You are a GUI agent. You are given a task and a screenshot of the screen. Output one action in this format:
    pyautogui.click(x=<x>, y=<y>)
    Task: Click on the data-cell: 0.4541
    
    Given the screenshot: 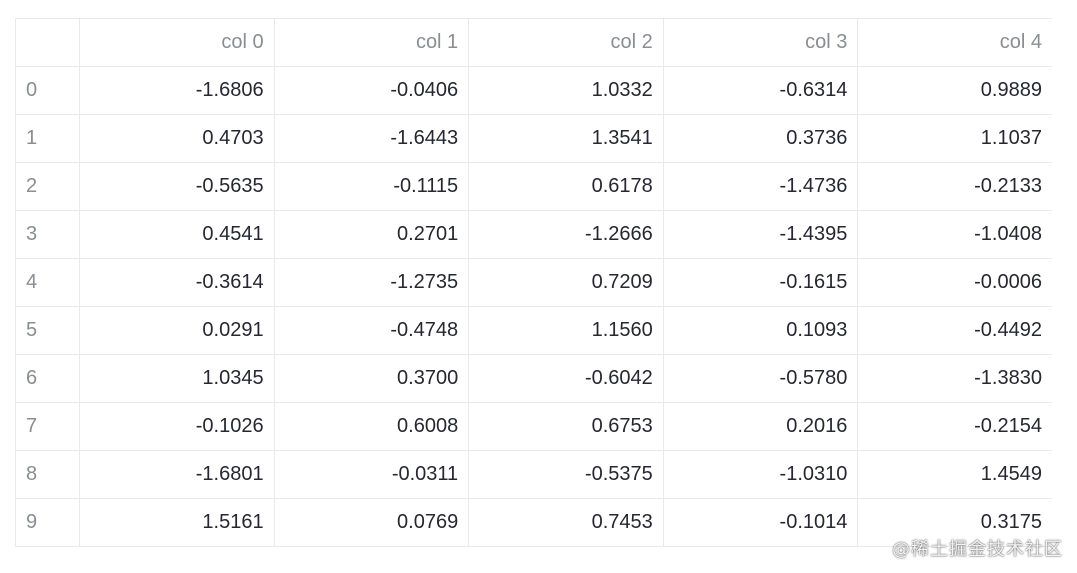 What is the action you would take?
    pyautogui.click(x=177, y=234)
    